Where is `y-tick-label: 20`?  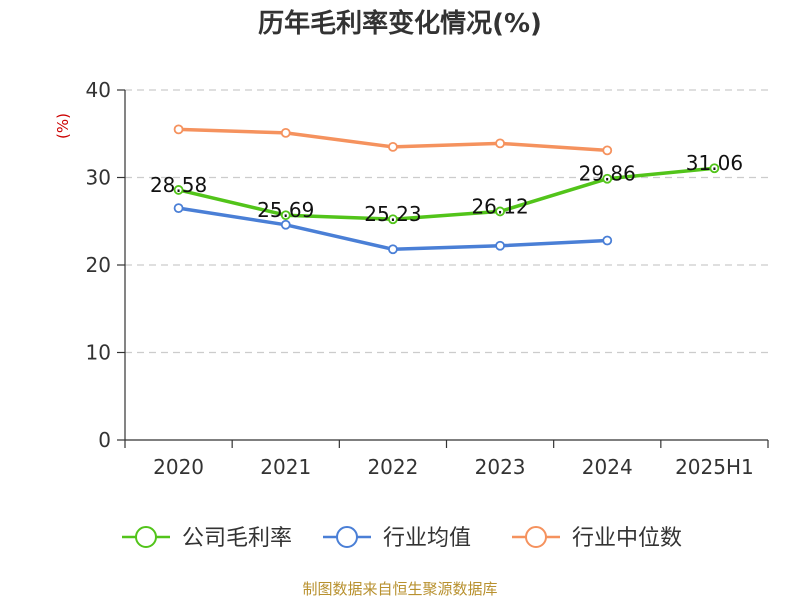
y-tick-label: 20 is located at coordinates (98, 265).